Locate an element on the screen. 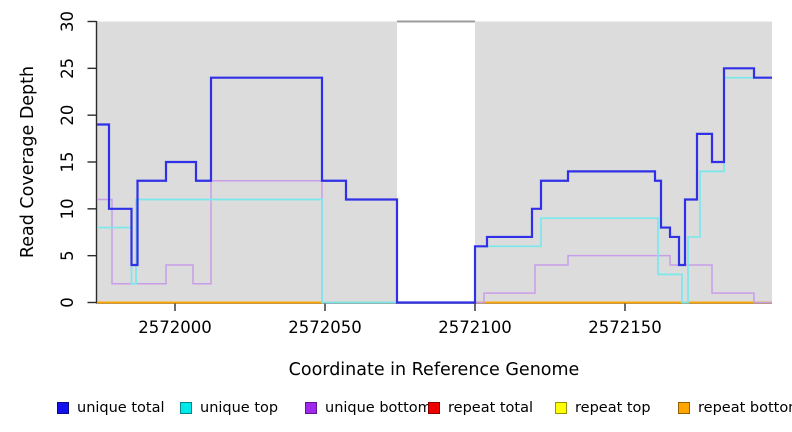 The height and width of the screenshot is (432, 792). y-axis-label: Read Coverage Depth is located at coordinates (28, 162).